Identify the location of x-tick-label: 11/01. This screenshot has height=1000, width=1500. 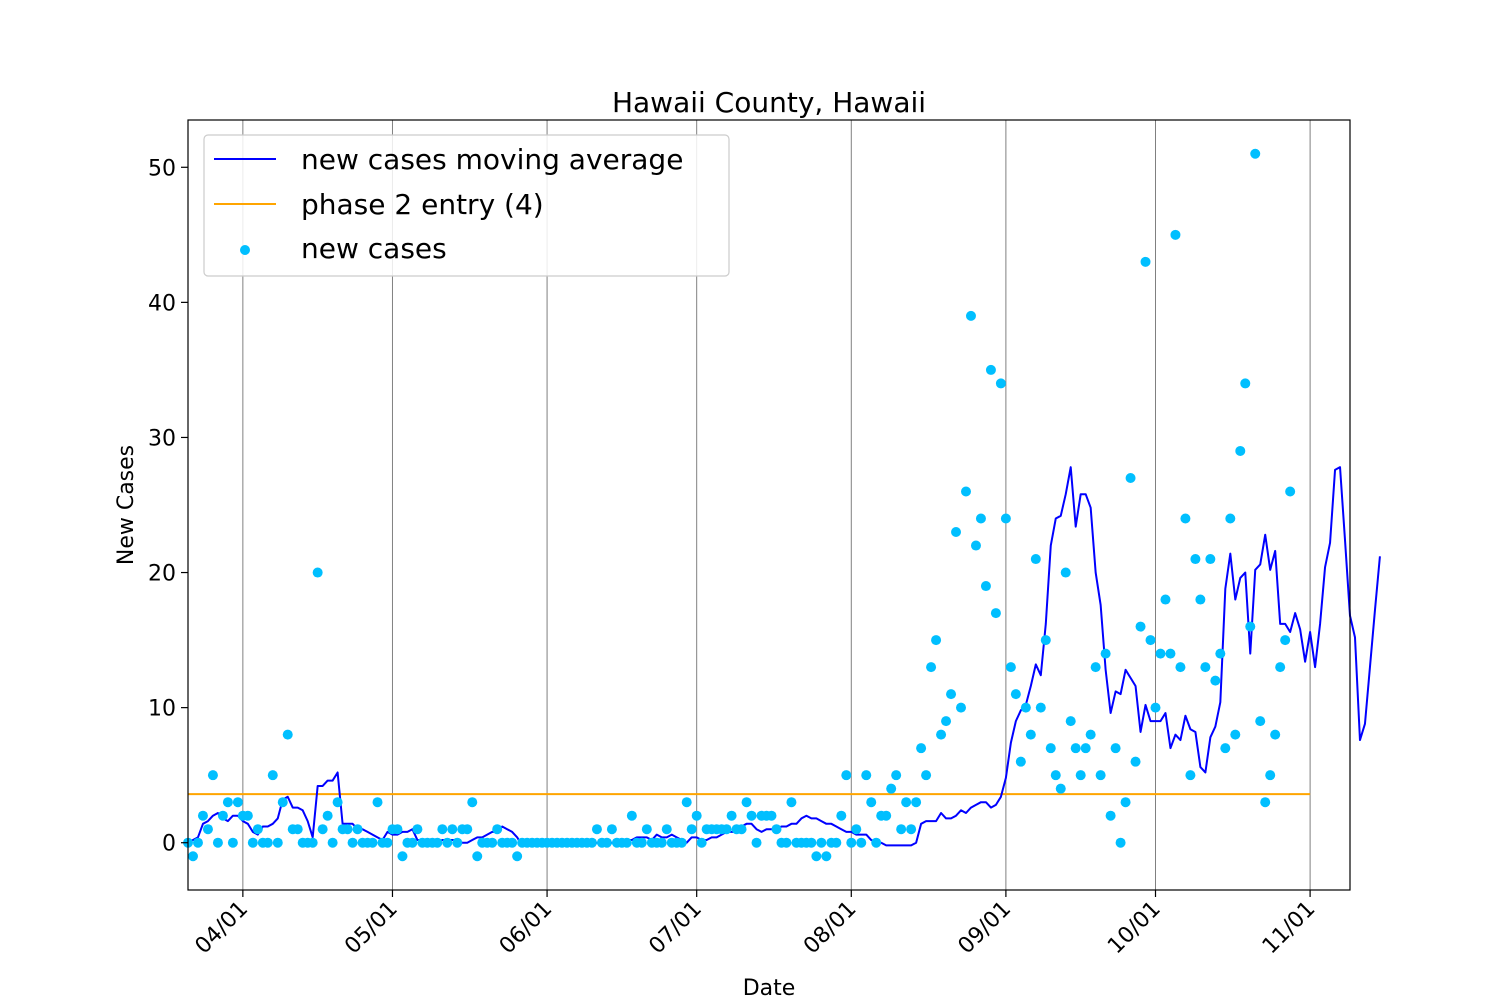
(1289, 928).